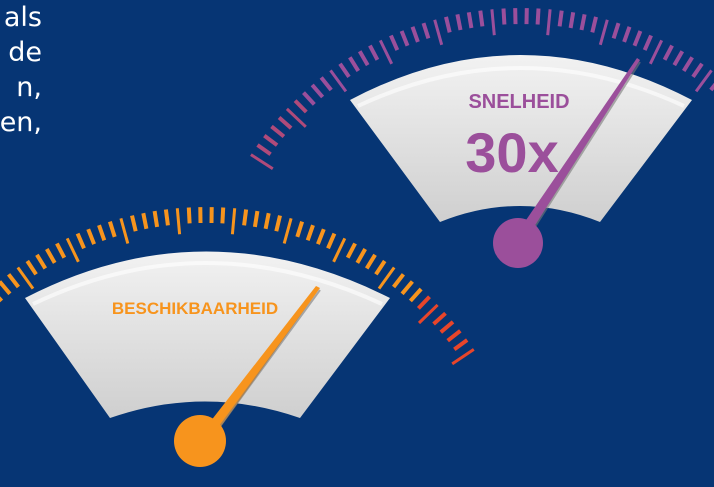  What do you see at coordinates (518, 102) in the screenshot?
I see `speed-gauge-label: SNELHEID` at bounding box center [518, 102].